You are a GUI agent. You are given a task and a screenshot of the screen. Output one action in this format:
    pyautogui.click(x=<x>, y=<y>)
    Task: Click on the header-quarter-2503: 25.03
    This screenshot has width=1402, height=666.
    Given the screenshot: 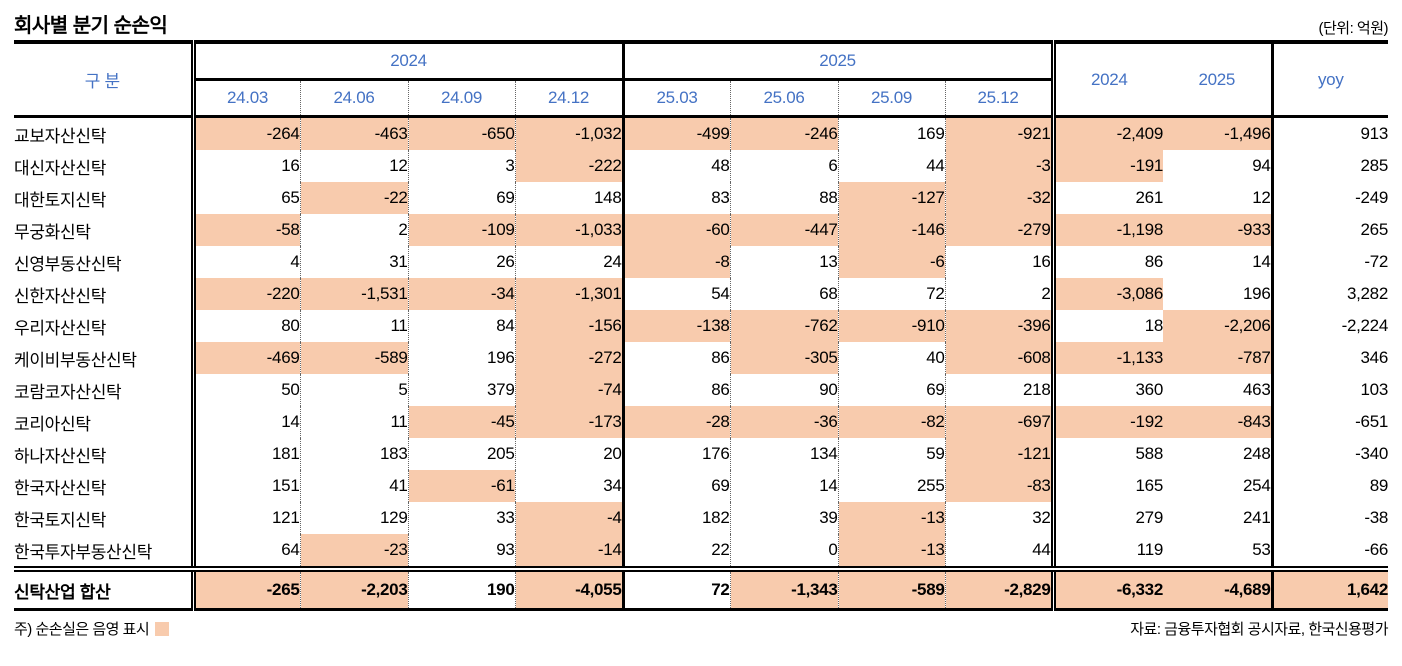 What is the action you would take?
    pyautogui.click(x=675, y=98)
    